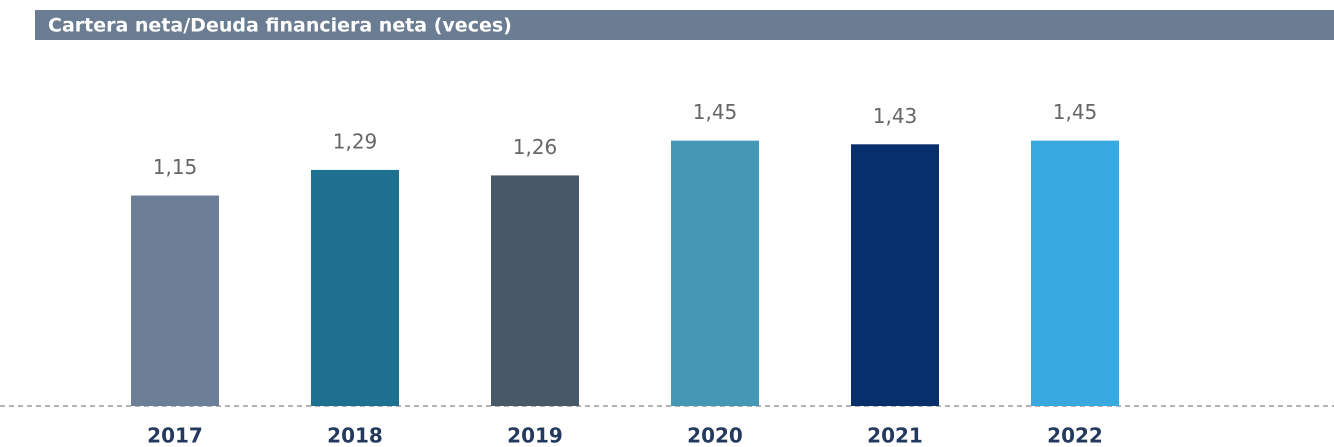  I want to click on value-label: 1,29, so click(355, 141).